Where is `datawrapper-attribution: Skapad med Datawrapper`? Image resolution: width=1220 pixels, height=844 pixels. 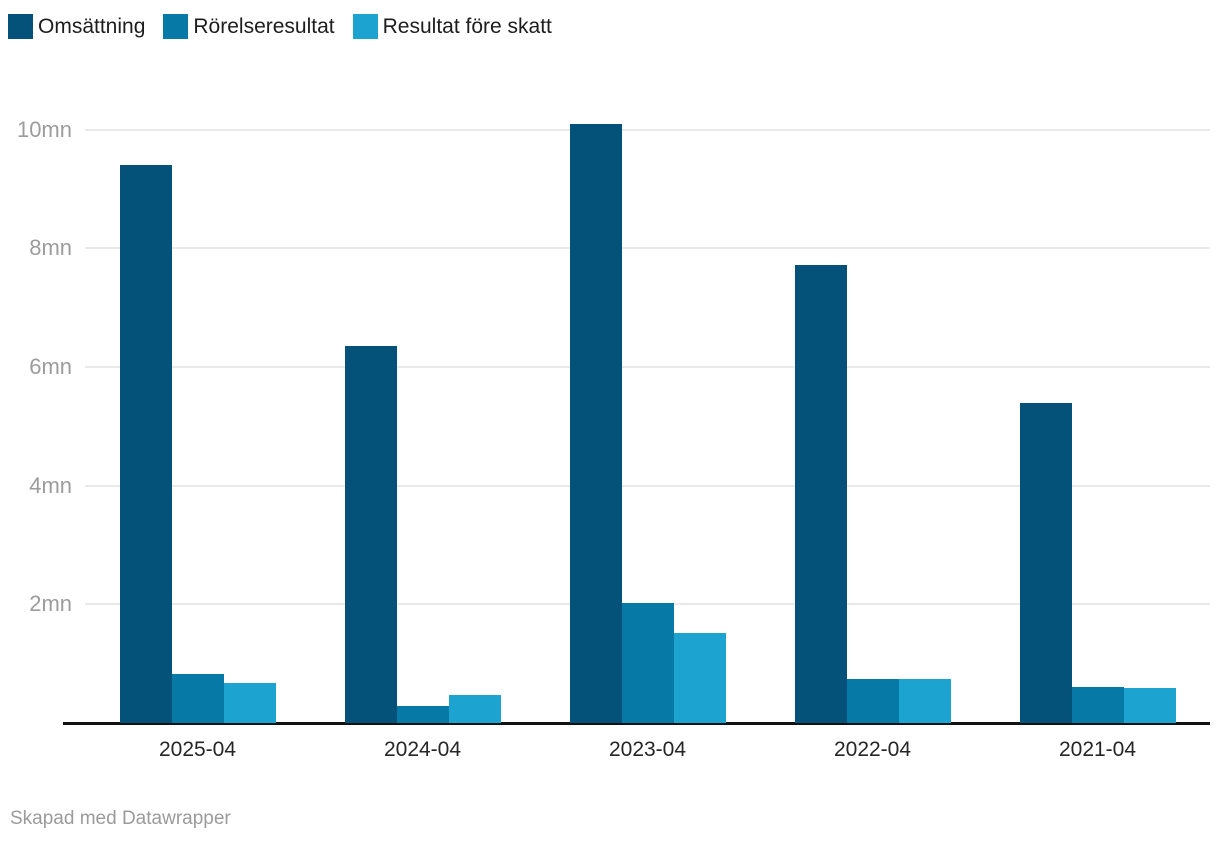 datawrapper-attribution: Skapad med Datawrapper is located at coordinates (120, 818).